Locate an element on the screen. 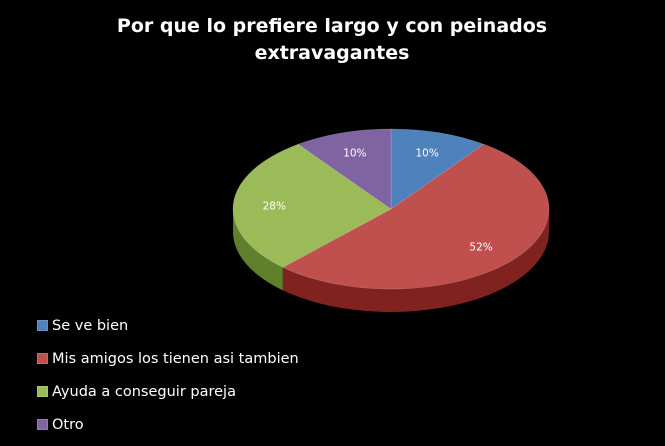  legend-item-otro: Otro is located at coordinates (237, 424).